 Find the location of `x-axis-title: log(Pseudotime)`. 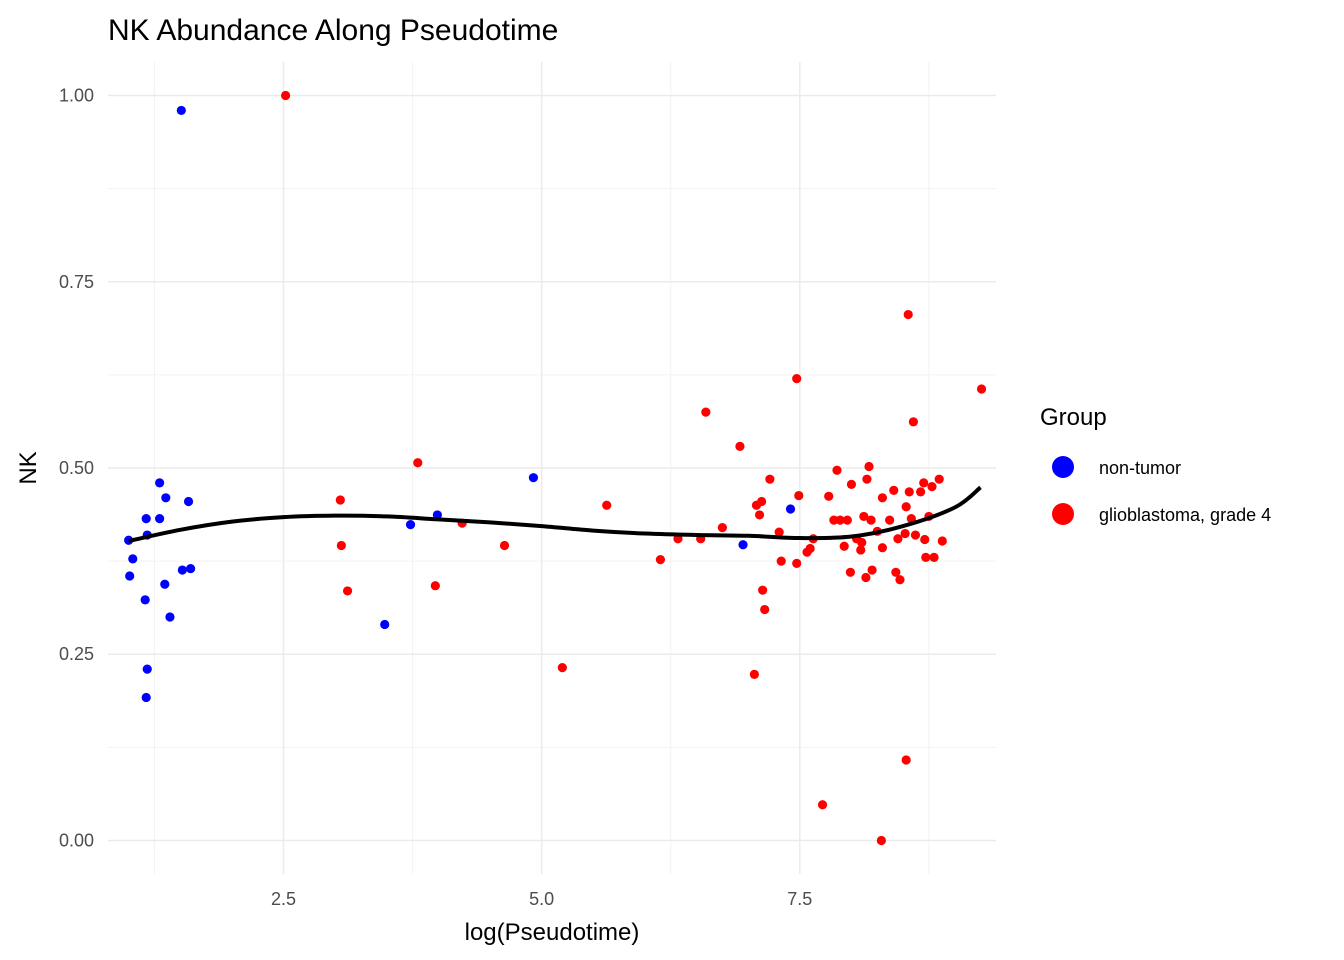

x-axis-title: log(Pseudotime) is located at coordinates (552, 932).